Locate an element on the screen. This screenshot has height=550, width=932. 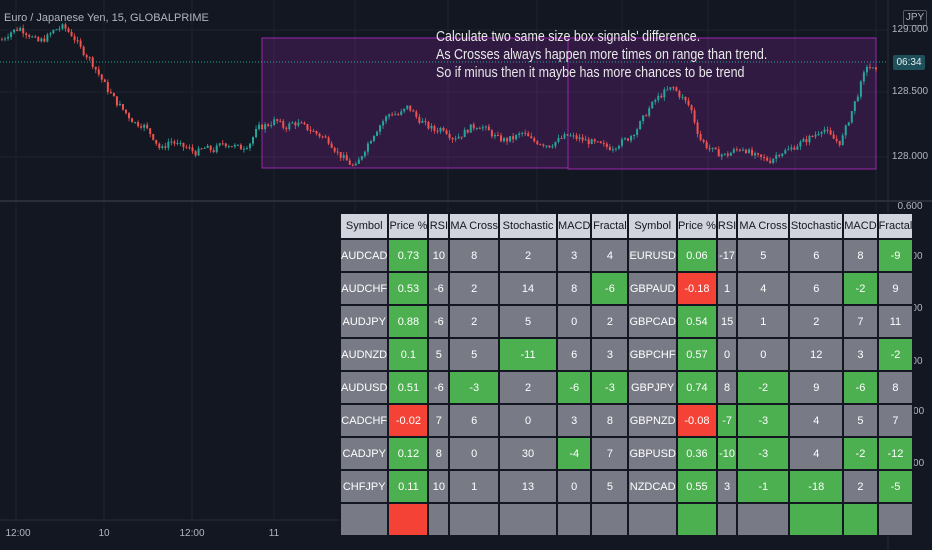
symbol-cell: GBPCAD is located at coordinates (652, 321).